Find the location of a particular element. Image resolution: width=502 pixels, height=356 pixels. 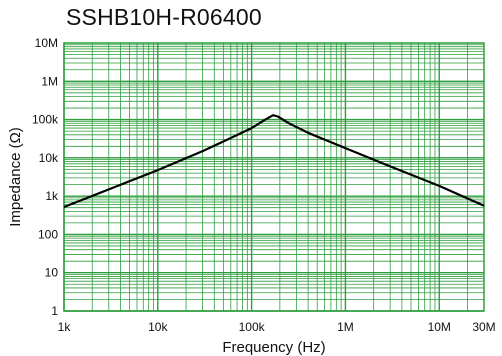

x-tick-label: 30M is located at coordinates (483, 327).